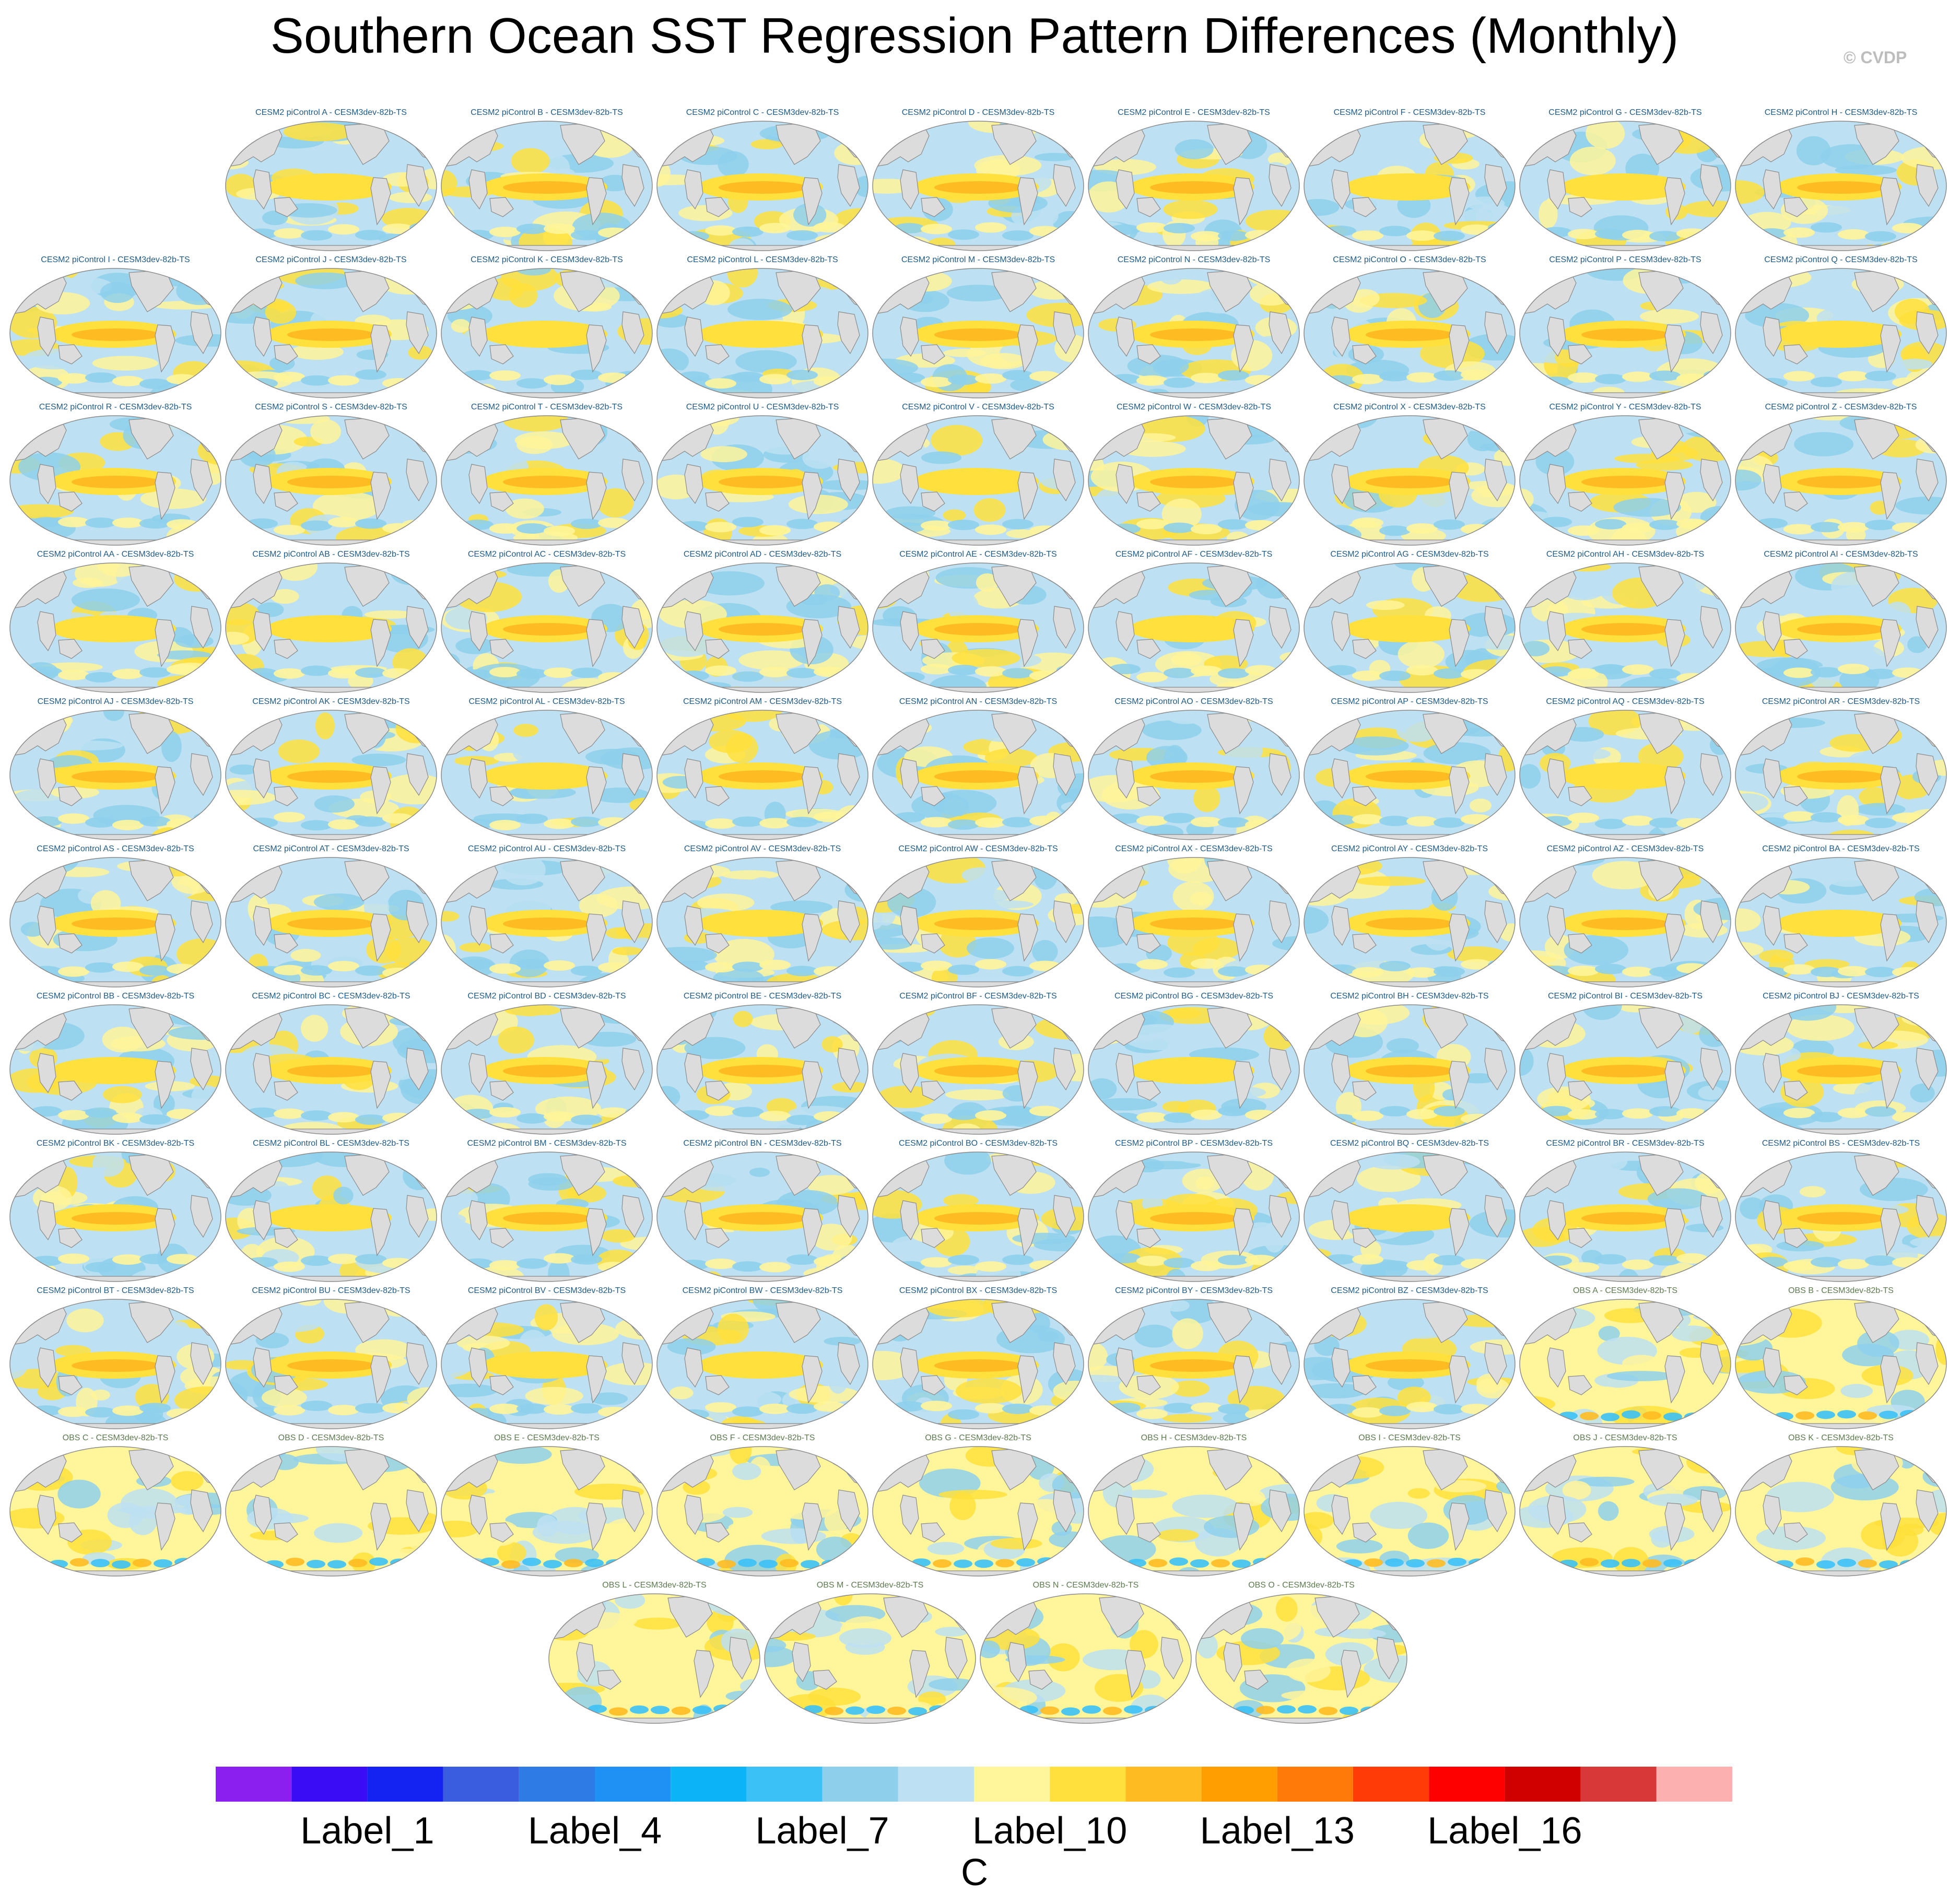 The image size is (1949, 1904). I want to click on map-panel: CESM2 piControl Y - CESM3dev-82b-TS, so click(1625, 475).